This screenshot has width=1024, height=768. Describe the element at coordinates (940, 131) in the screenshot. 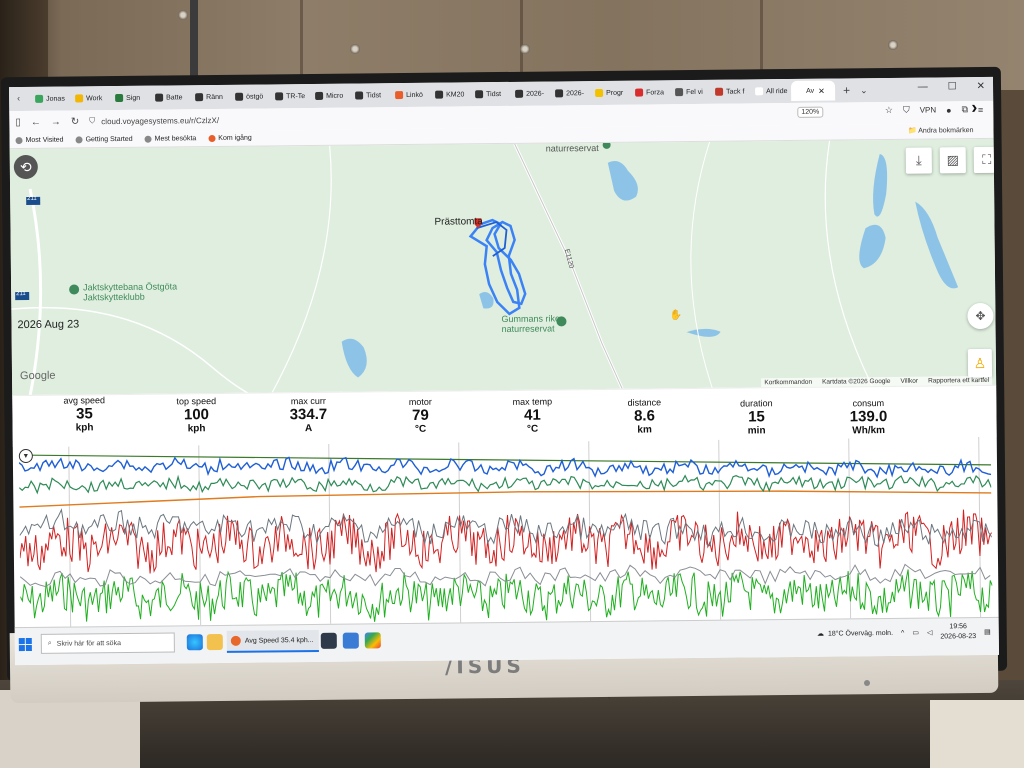

I see `other-bookmarks-folder: 📁 Andra bokmärken` at that location.